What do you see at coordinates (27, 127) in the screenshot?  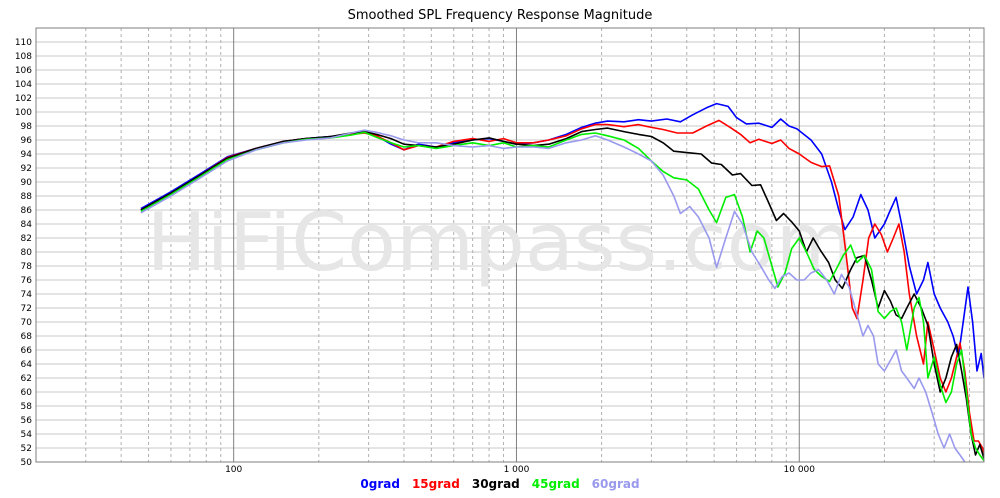 I see `y-tick-label: 98` at bounding box center [27, 127].